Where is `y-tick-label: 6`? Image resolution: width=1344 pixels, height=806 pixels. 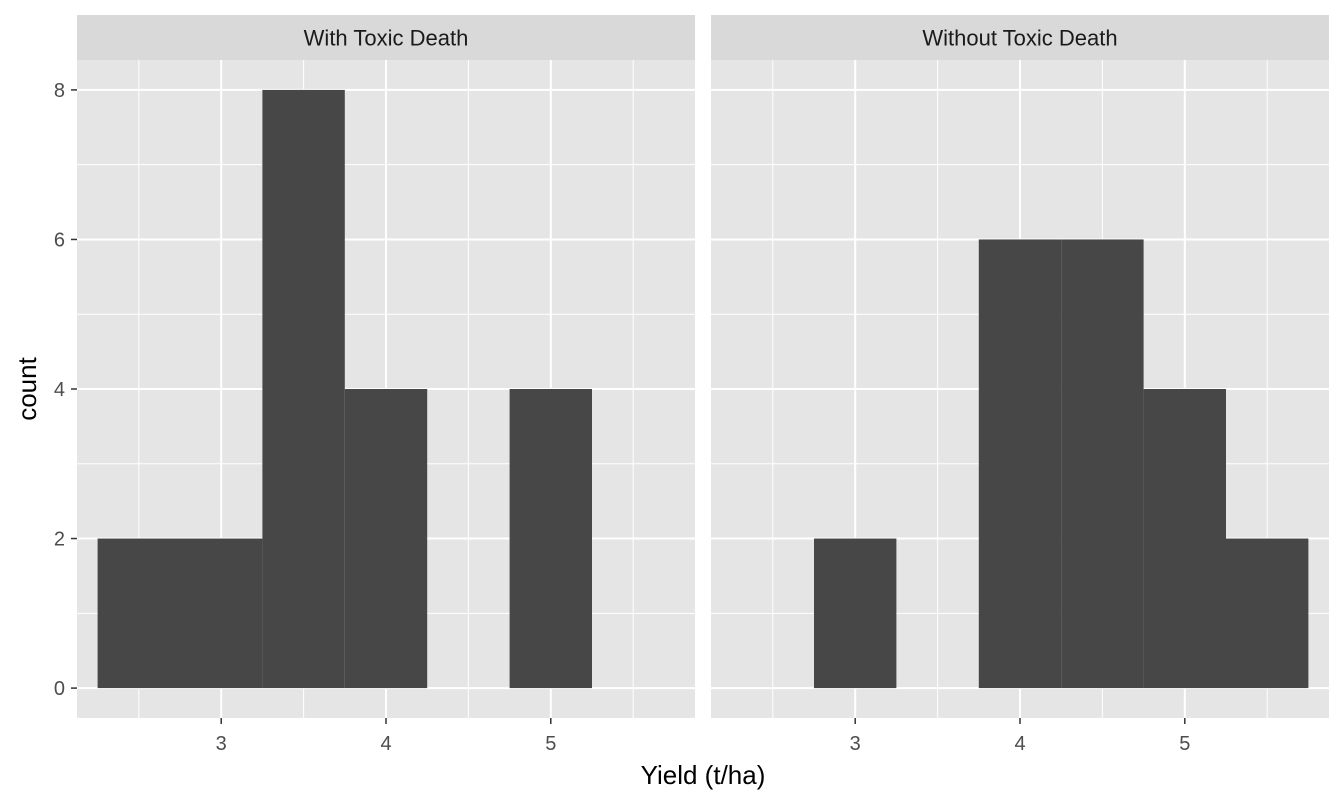
y-tick-label: 6 is located at coordinates (59, 240).